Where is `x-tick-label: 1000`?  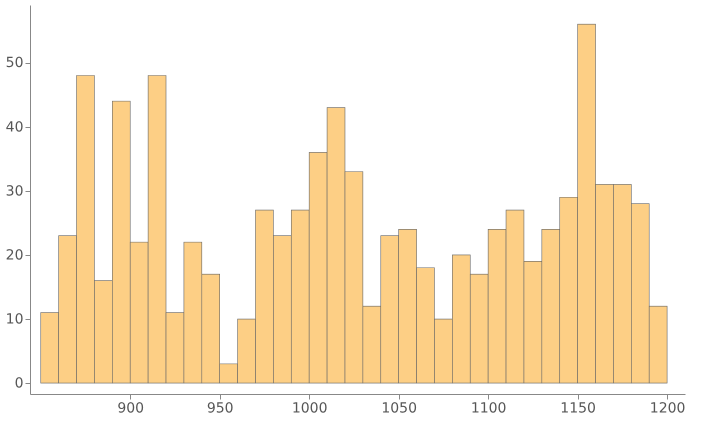 x-tick-label: 1000 is located at coordinates (310, 408).